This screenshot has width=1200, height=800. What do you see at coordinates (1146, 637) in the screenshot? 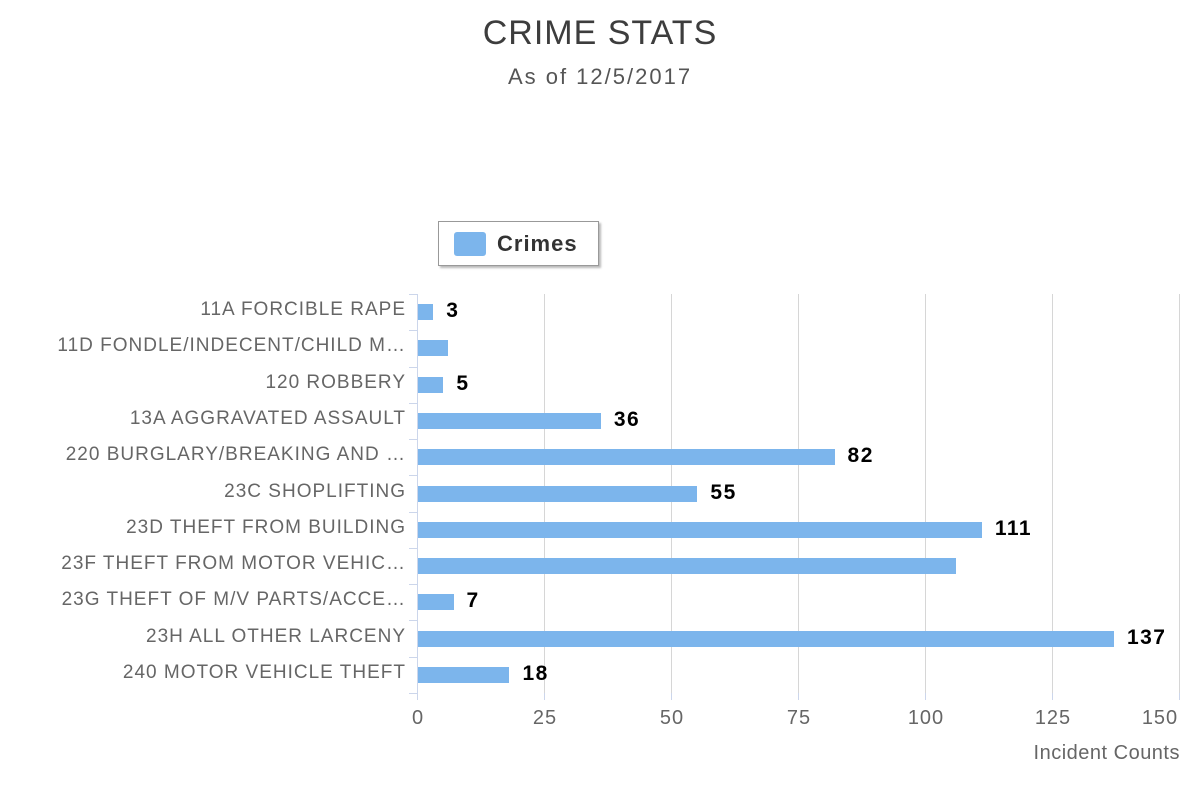
I see `data-label: 137` at bounding box center [1146, 637].